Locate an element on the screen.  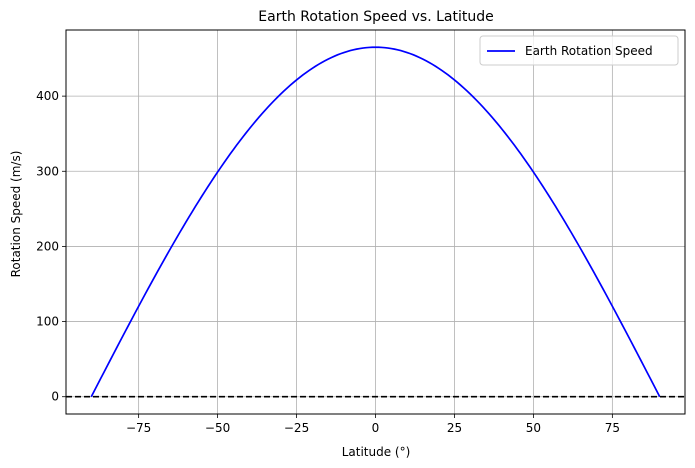
y-tick-label: 100 is located at coordinates (47, 322).